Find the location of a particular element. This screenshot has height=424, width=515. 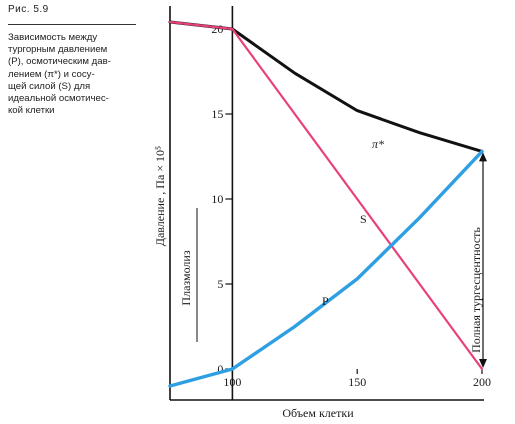

y-tick-label: 5 is located at coordinates (220, 284).